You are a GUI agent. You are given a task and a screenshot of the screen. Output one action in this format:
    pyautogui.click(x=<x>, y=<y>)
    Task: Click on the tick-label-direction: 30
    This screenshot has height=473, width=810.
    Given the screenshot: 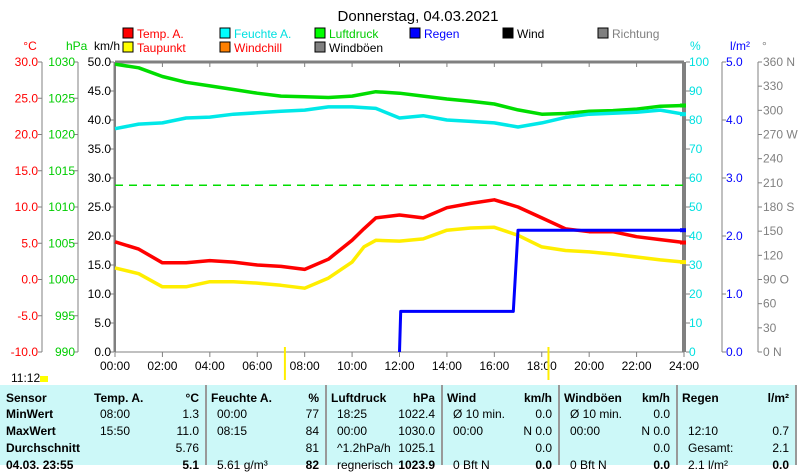 What is the action you would take?
    pyautogui.click(x=770, y=328)
    